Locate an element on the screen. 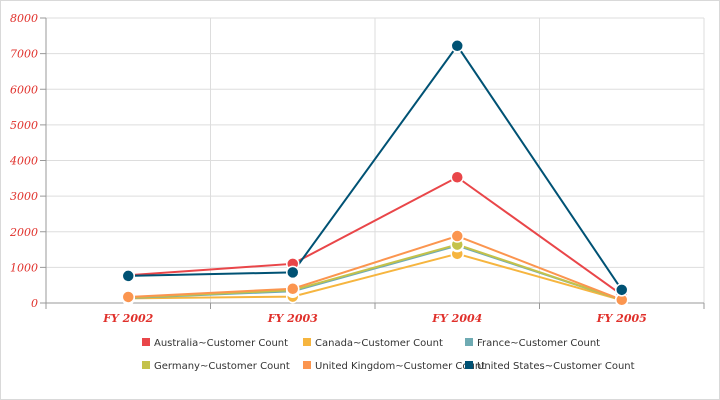 This screenshot has height=400, width=720. x-tick-label: FY 2004 is located at coordinates (456, 318).